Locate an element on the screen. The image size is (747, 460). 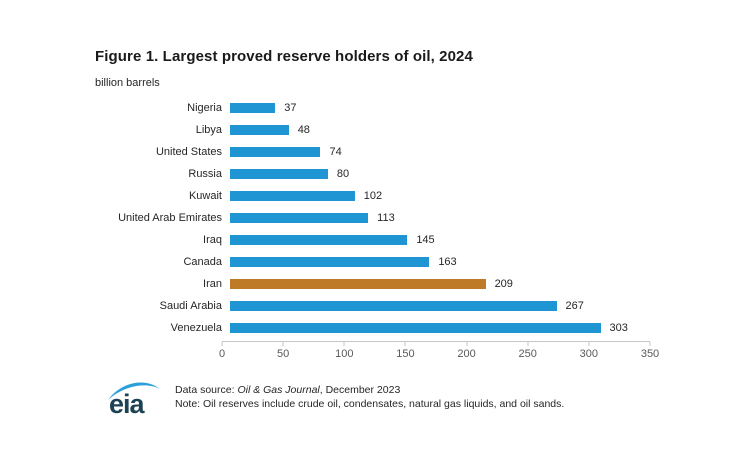
axis-tick-label: 50 is located at coordinates (283, 354).